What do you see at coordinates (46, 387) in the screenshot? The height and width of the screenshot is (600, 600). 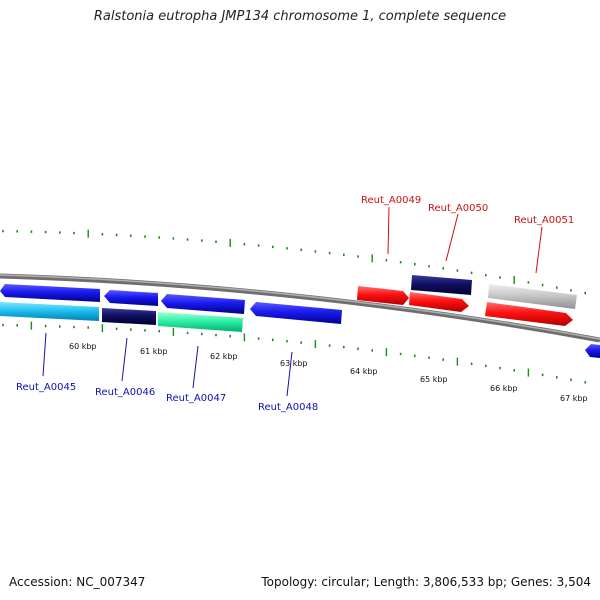 I see `gene-label-reut-a0045: Reut_A0045` at bounding box center [46, 387].